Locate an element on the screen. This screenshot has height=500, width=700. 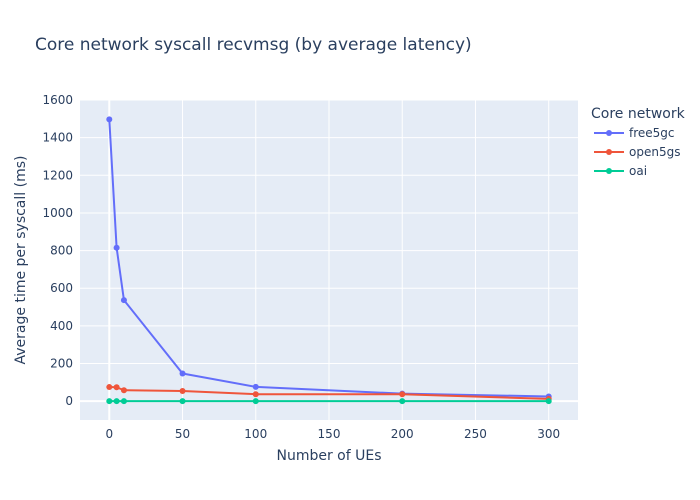
y-tick-label: 800 is located at coordinates (61, 251).